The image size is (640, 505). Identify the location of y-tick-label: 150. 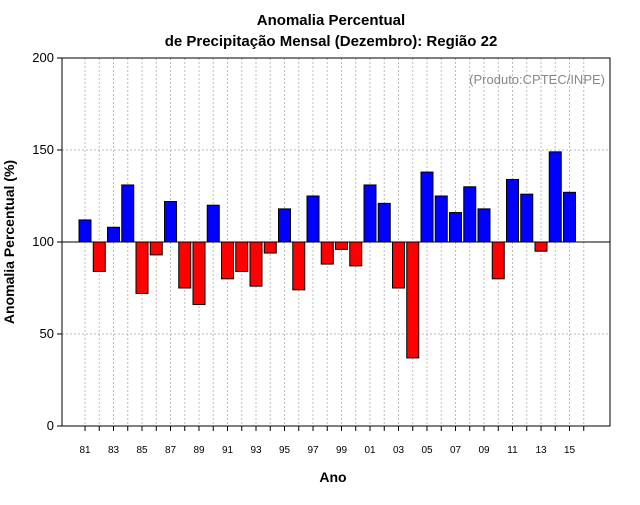
(43, 149).